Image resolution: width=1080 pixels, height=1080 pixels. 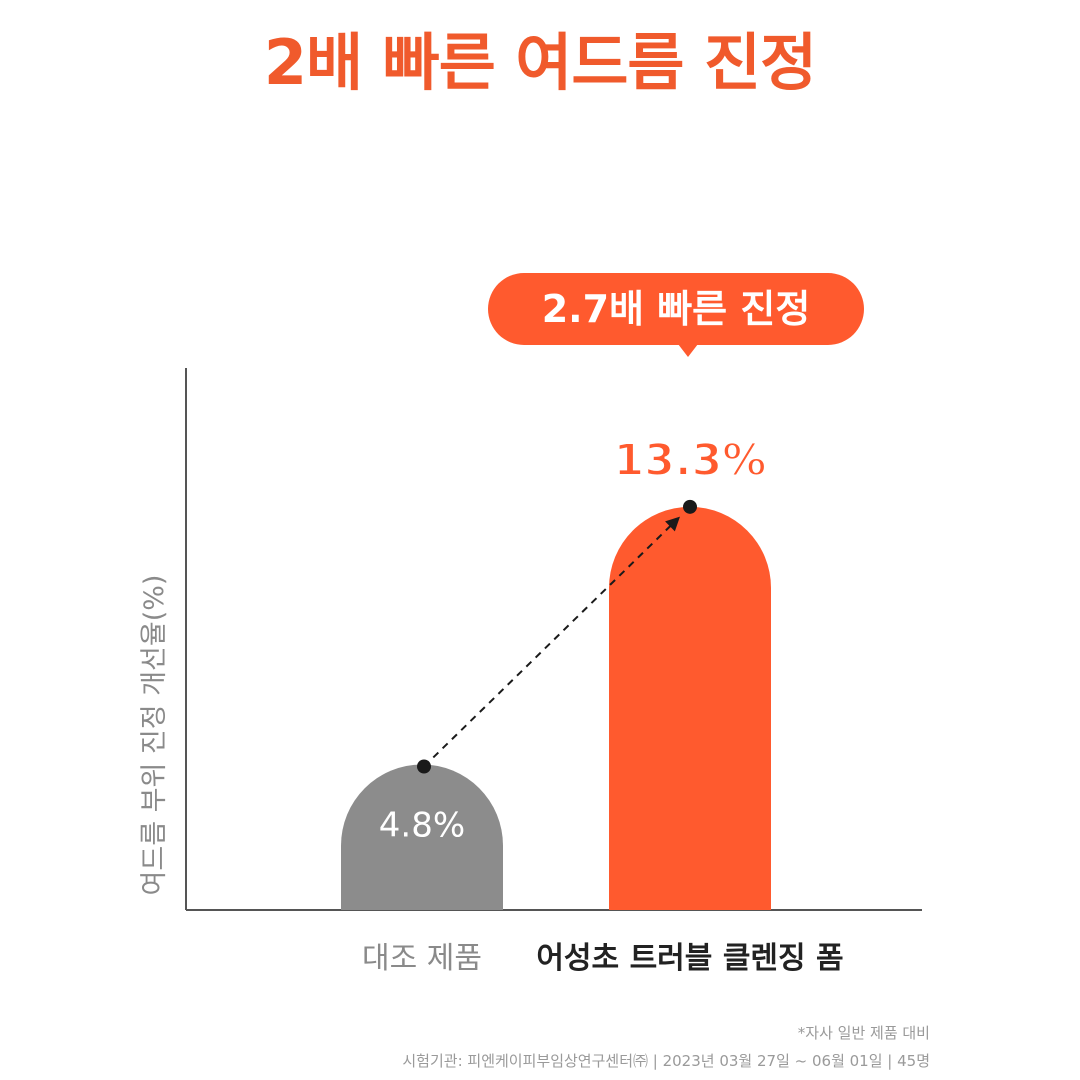 I want to click on y-axis-label: 여드름 부위 진정 개선율(%), so click(x=154, y=735).